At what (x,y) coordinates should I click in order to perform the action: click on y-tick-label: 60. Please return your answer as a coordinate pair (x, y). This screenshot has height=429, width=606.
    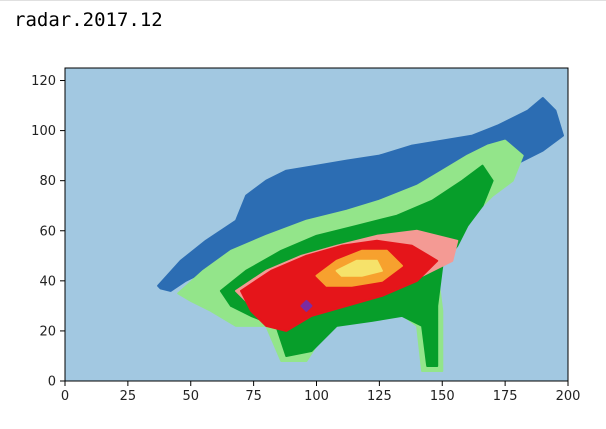
    Looking at the image, I should click on (47, 231).